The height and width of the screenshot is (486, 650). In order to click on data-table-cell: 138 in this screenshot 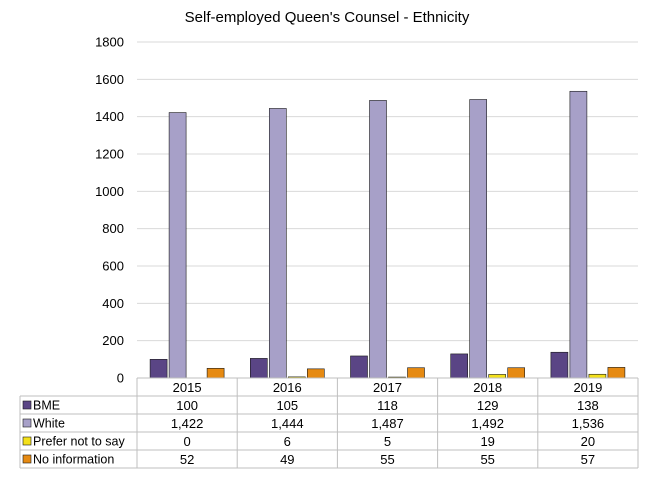, I will do `click(588, 405)`.